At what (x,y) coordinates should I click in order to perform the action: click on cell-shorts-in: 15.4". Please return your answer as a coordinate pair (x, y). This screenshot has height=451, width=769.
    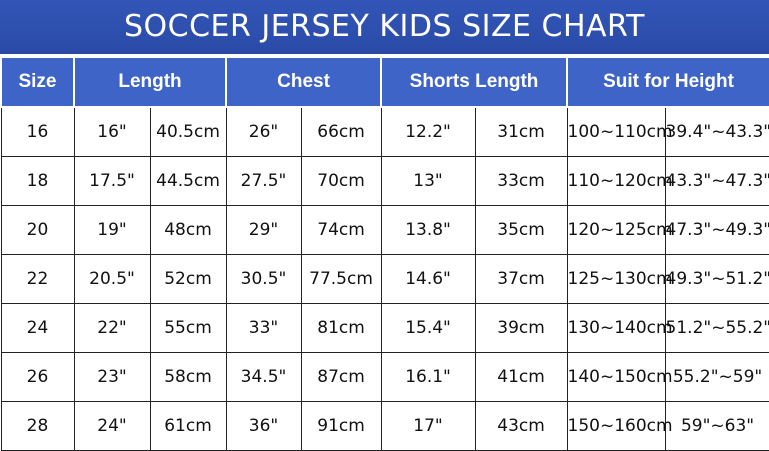
    Looking at the image, I should click on (428, 328).